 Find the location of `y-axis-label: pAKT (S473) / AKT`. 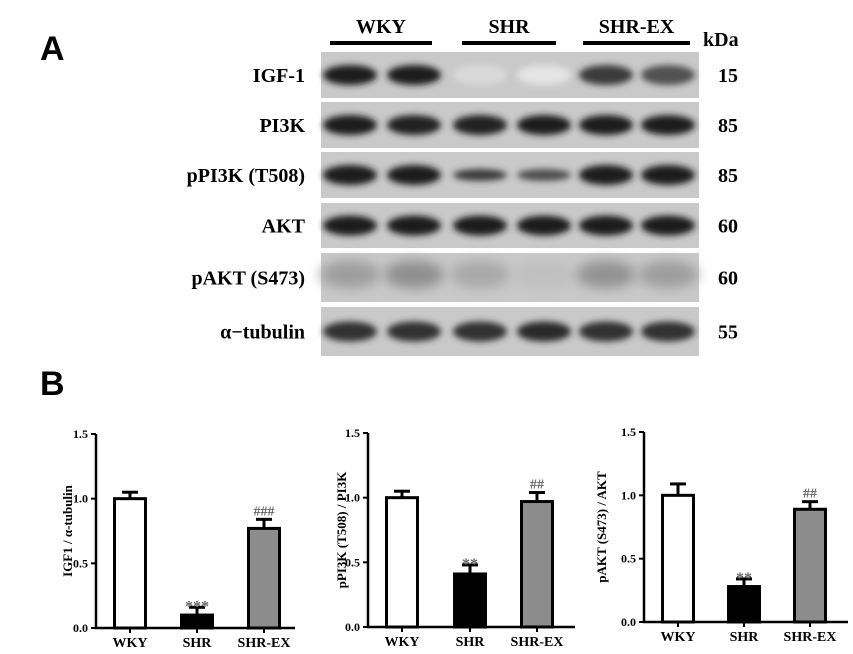

y-axis-label: pAKT (S473) / AKT is located at coordinates (601, 527).